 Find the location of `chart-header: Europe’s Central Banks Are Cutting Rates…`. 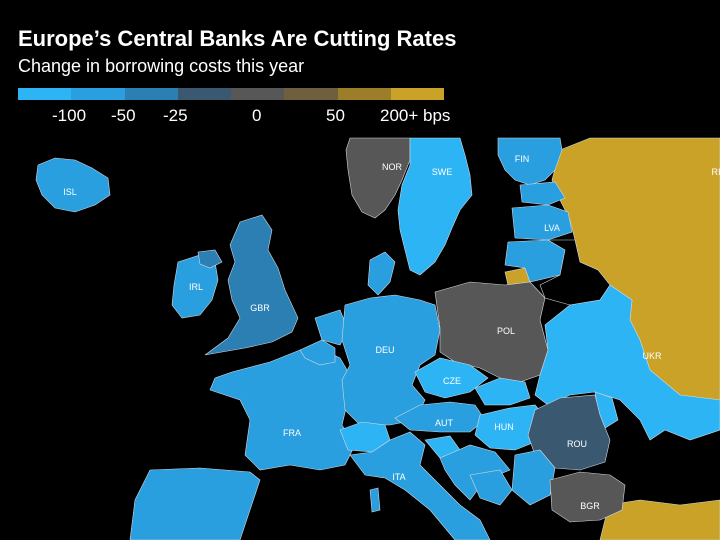

chart-header: Europe’s Central Banks Are Cutting Rates… is located at coordinates (237, 51).